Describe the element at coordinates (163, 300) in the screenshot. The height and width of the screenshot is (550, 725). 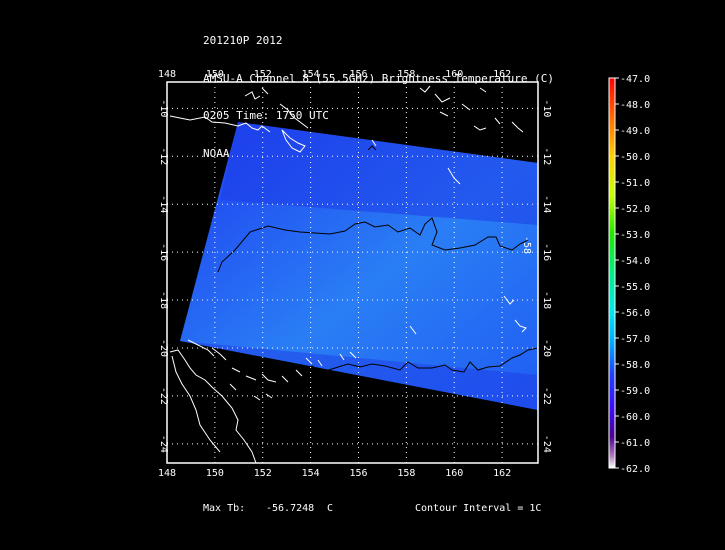
I see `lat-tick-label-left: -18` at that location.